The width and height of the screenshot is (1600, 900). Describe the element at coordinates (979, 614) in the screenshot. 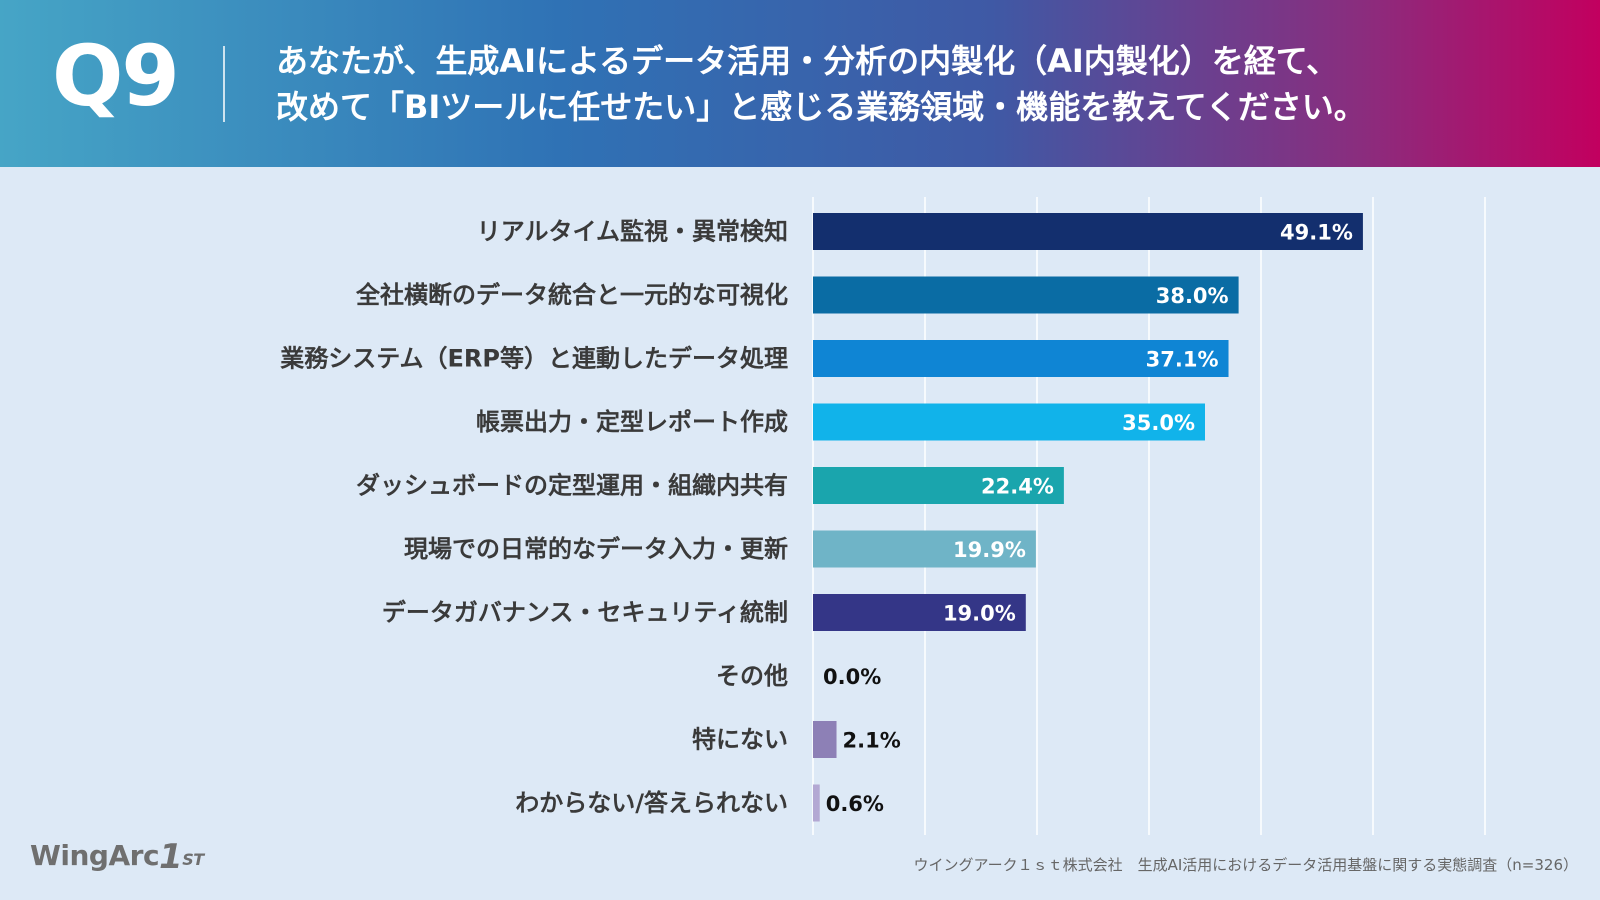

I see `value-label-7: 19.0%` at that location.